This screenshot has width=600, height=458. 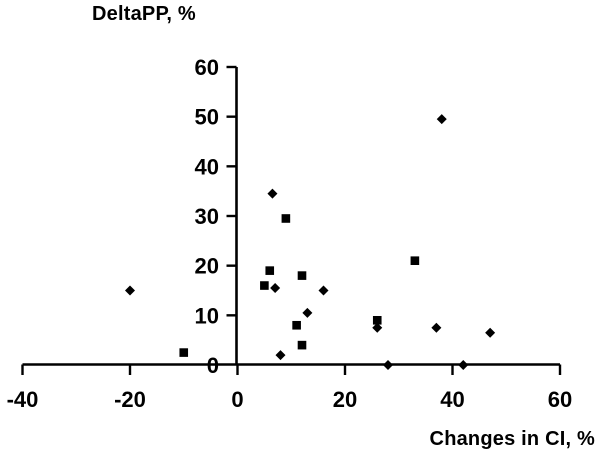 I want to click on y-axis-title: DeltaPP, %, so click(x=144, y=14).